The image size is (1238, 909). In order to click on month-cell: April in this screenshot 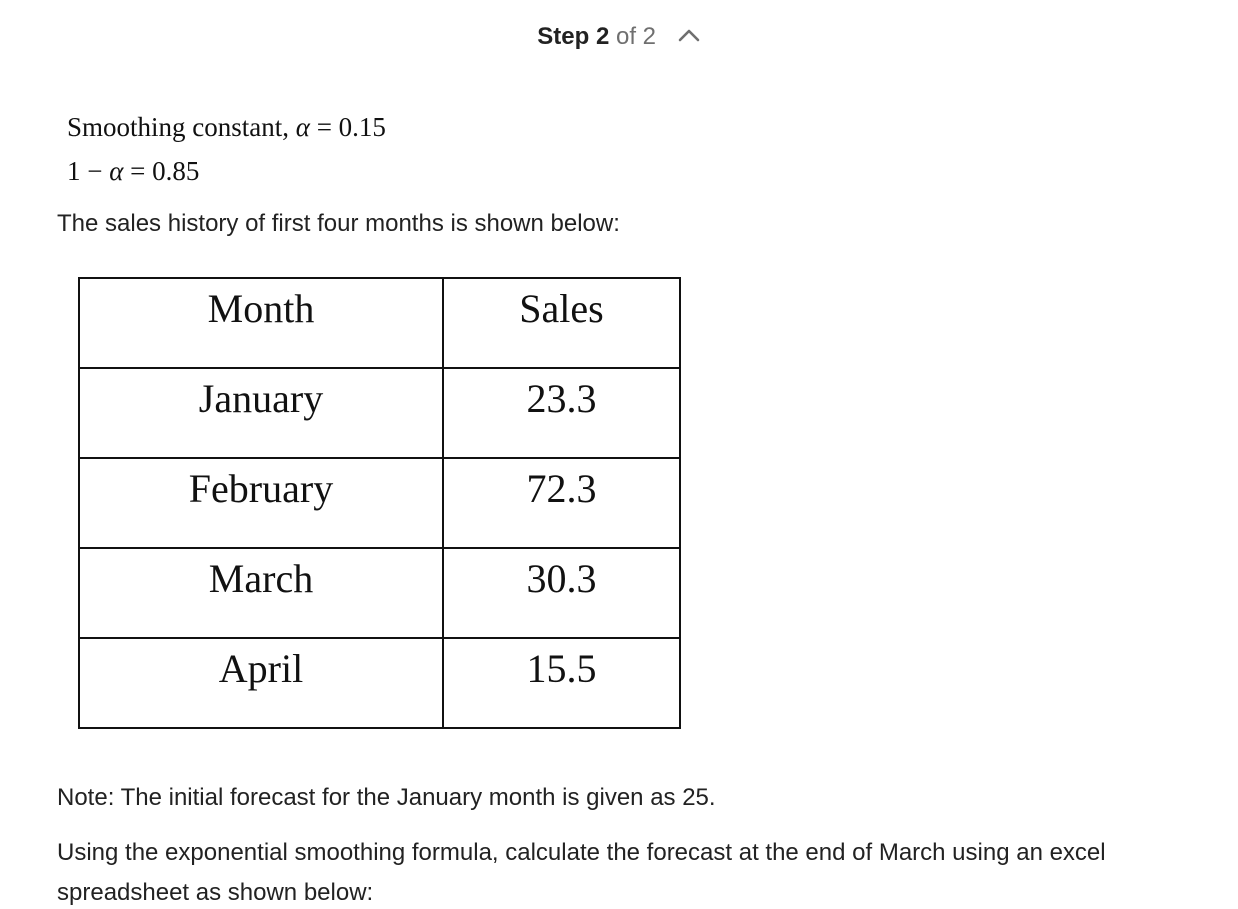, I will do `click(261, 683)`.